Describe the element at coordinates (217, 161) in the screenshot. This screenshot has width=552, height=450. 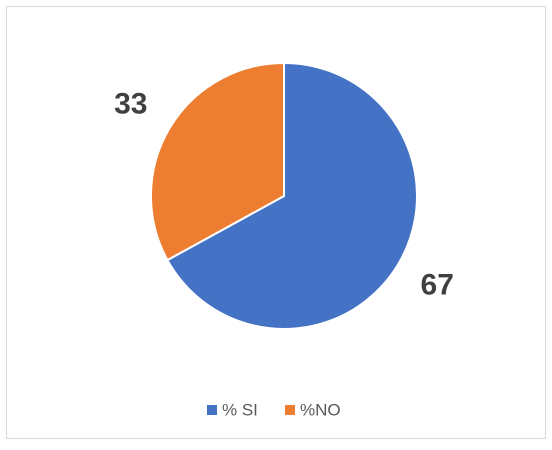
I see `pie-slice` at that location.